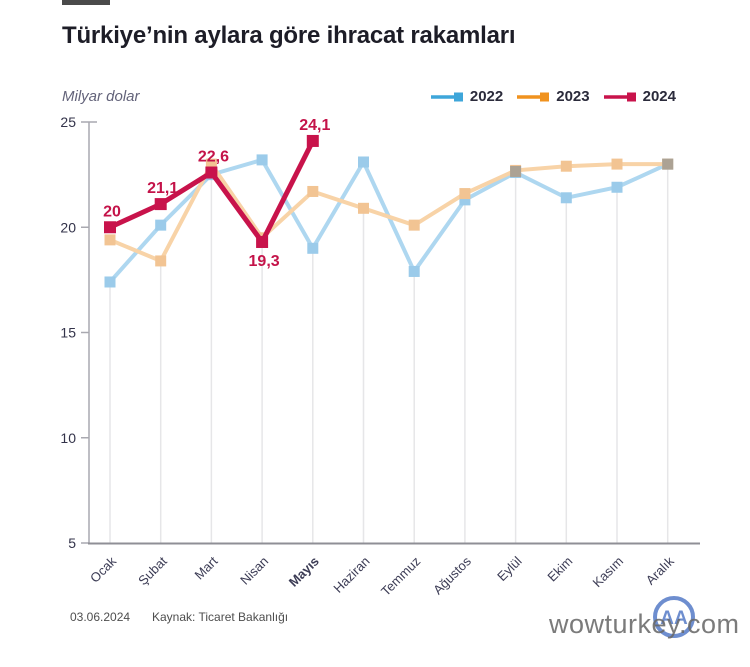  What do you see at coordinates (452, 575) in the screenshot?
I see `x-axis-label-7: Ağustos` at bounding box center [452, 575].